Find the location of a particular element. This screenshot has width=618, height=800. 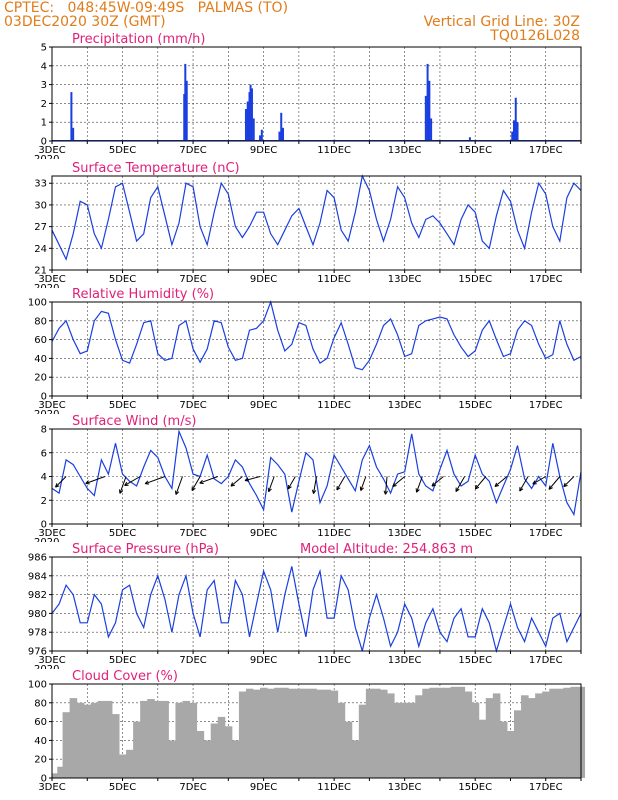

x-tick-label: 5DEC is located at coordinates (122, 787).